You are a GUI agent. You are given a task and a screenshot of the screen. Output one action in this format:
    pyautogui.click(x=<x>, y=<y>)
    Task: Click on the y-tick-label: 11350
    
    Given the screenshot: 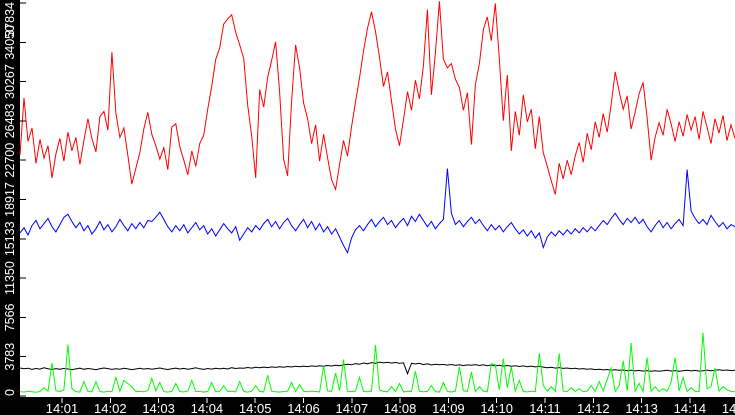 What is the action you would take?
    pyautogui.click(x=10, y=278)
    